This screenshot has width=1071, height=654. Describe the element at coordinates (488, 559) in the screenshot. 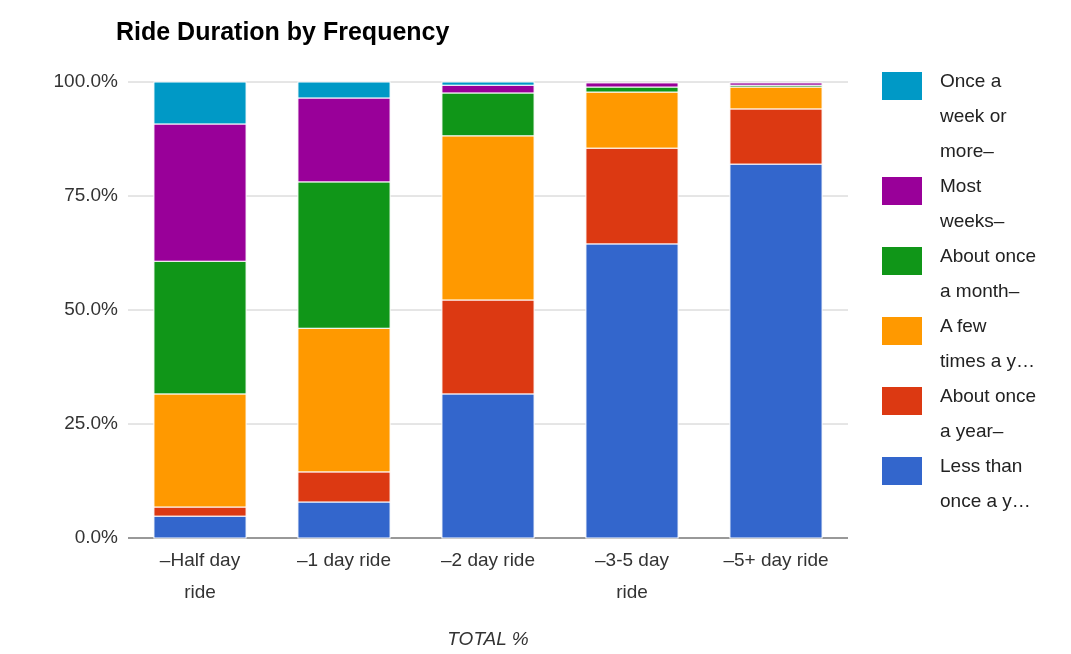

I see `x-tick-label: –2 day ride` at that location.